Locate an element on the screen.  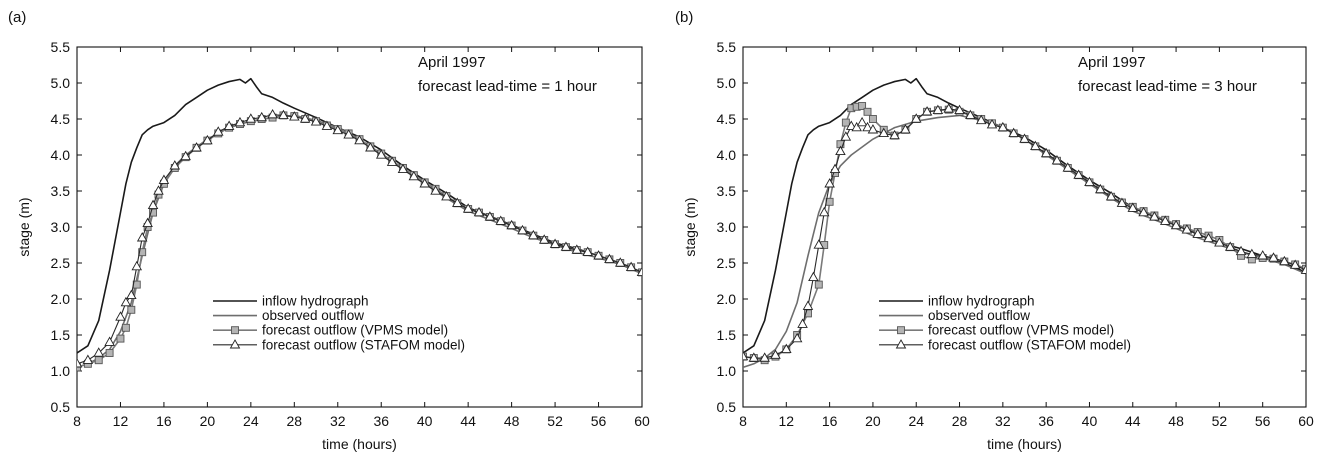
y-tick-label: 4.5 is located at coordinates (61, 119).